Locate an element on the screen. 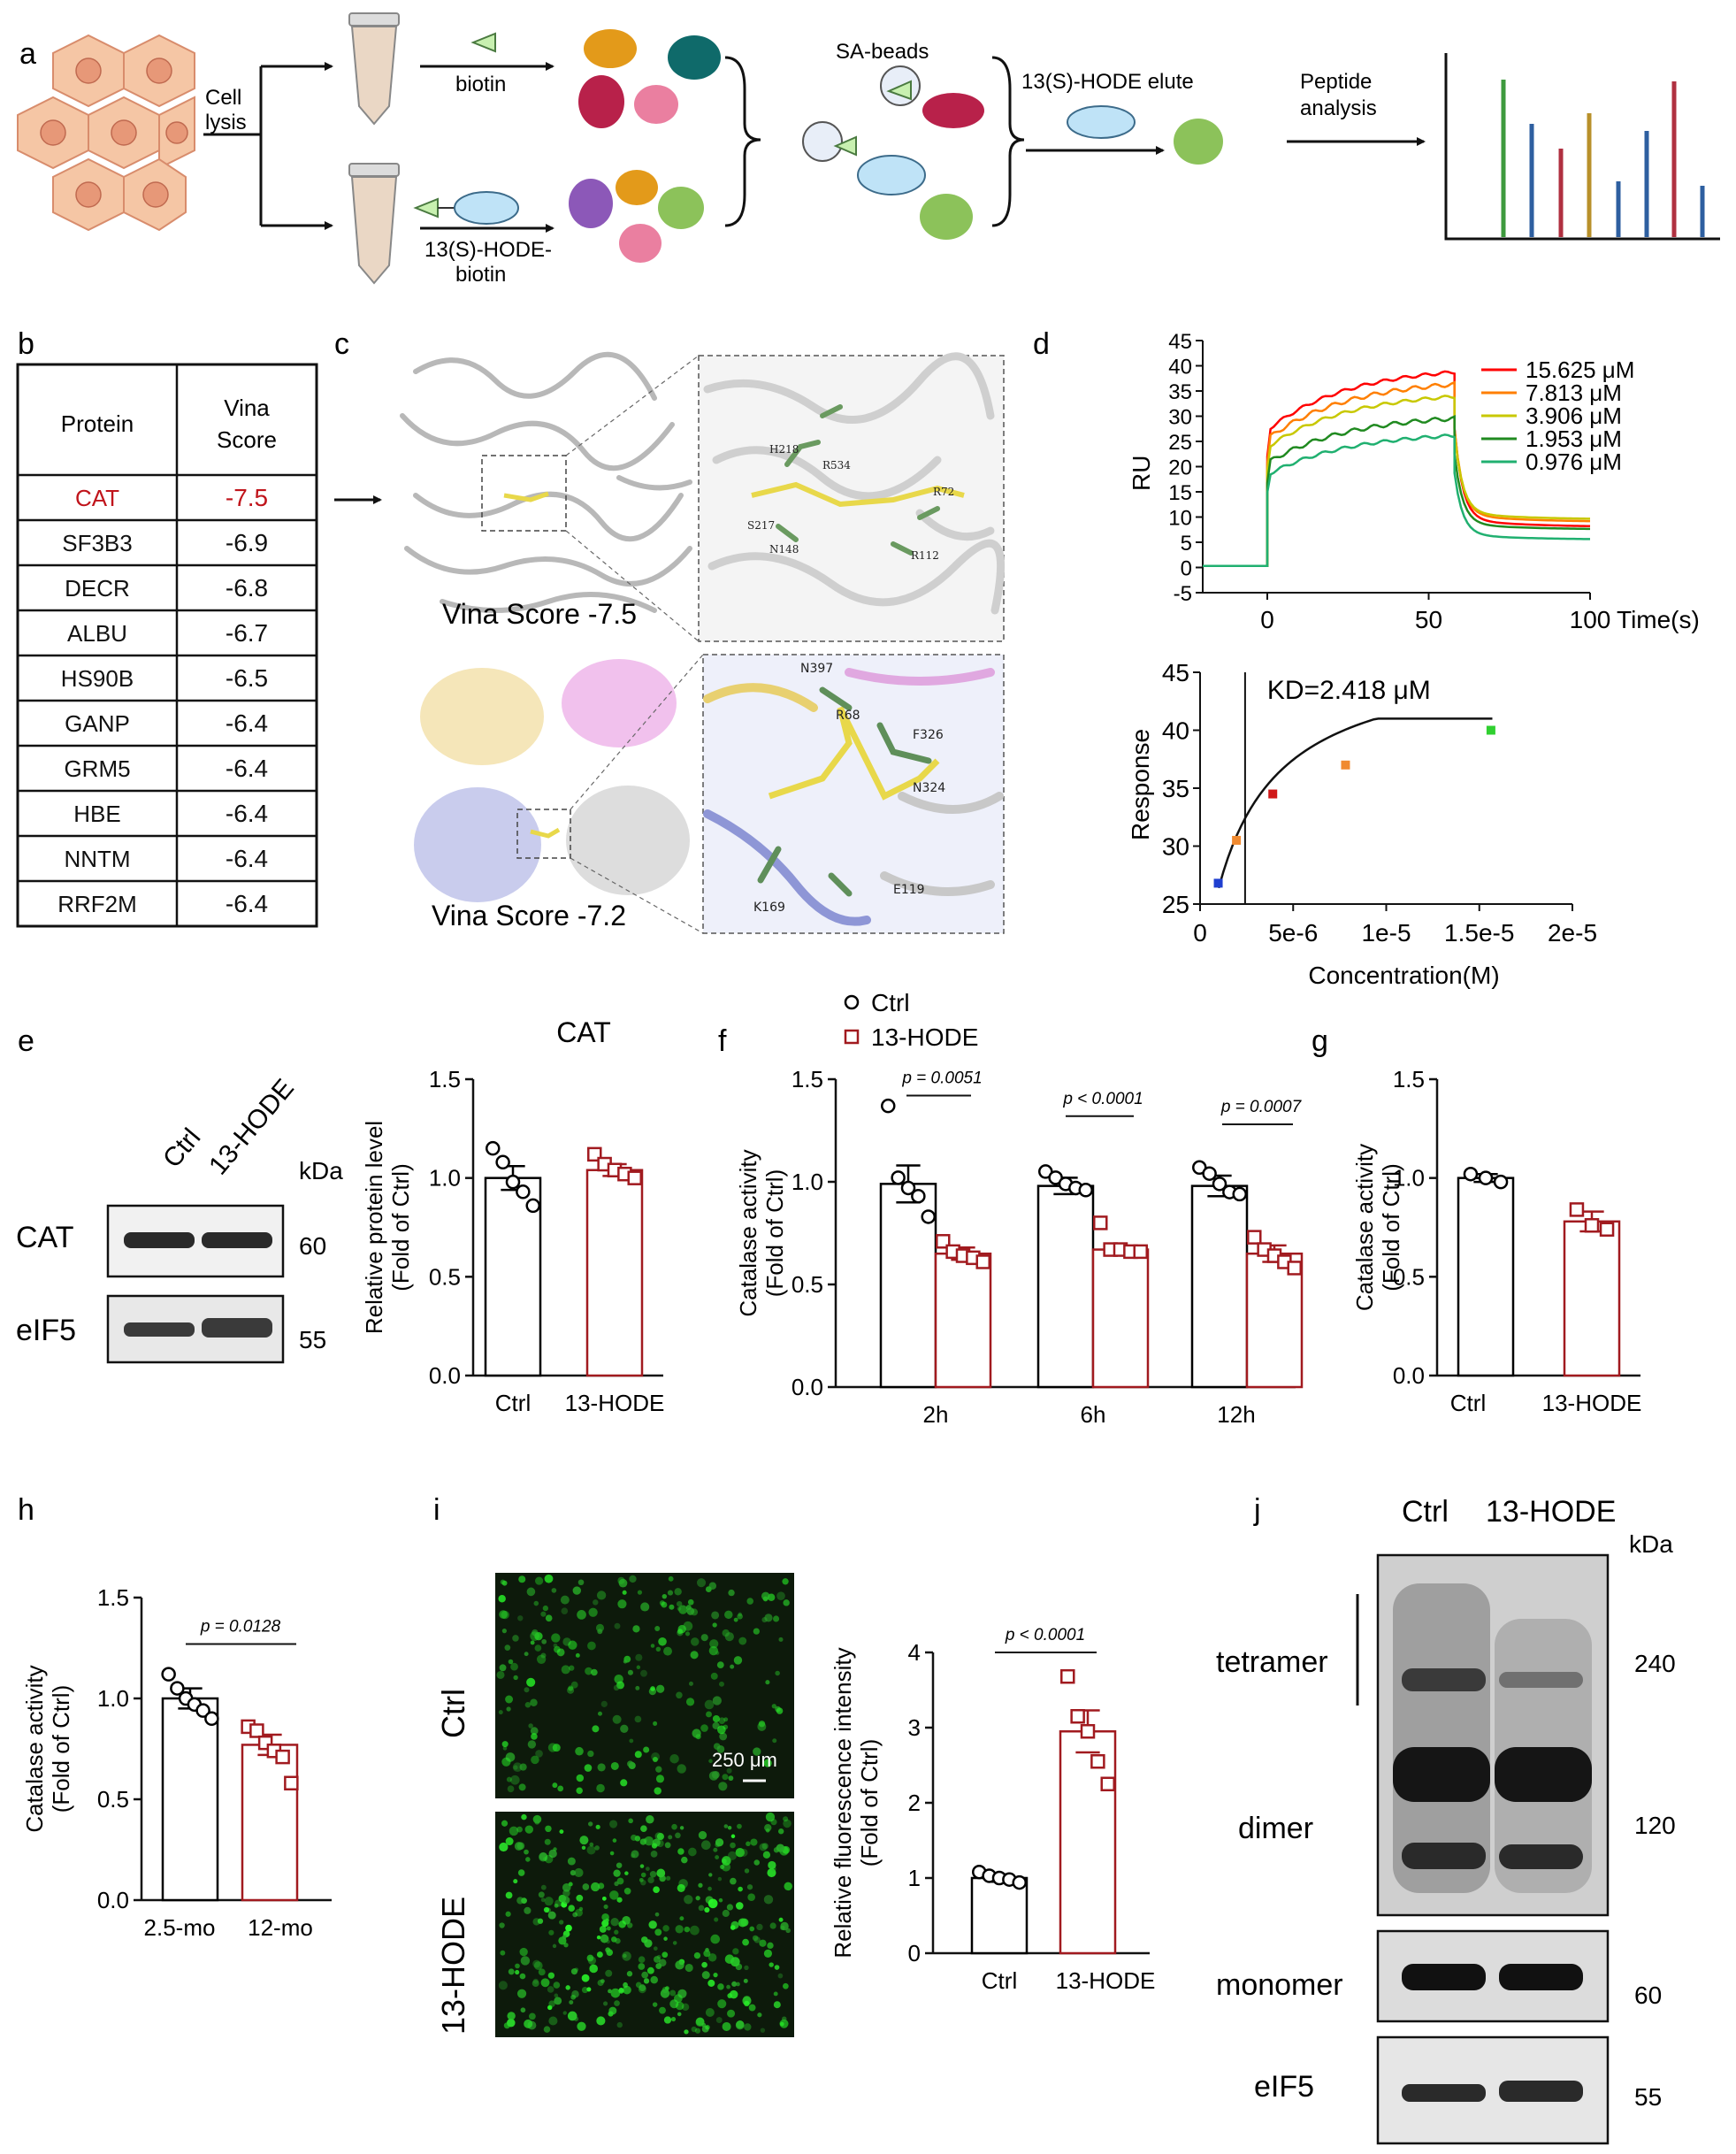  x-tick-label: 1.5e-5 is located at coordinates (1479, 933).